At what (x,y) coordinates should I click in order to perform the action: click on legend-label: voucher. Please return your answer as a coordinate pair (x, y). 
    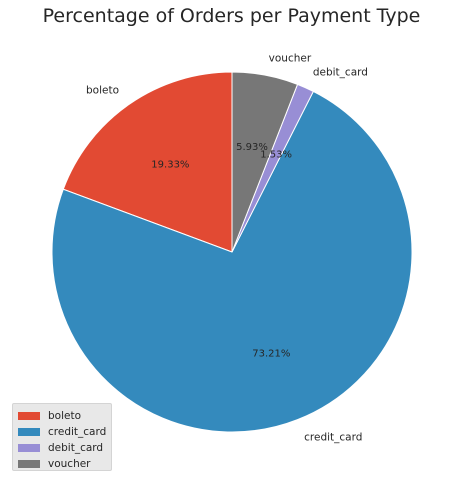
    Looking at the image, I should click on (69, 464).